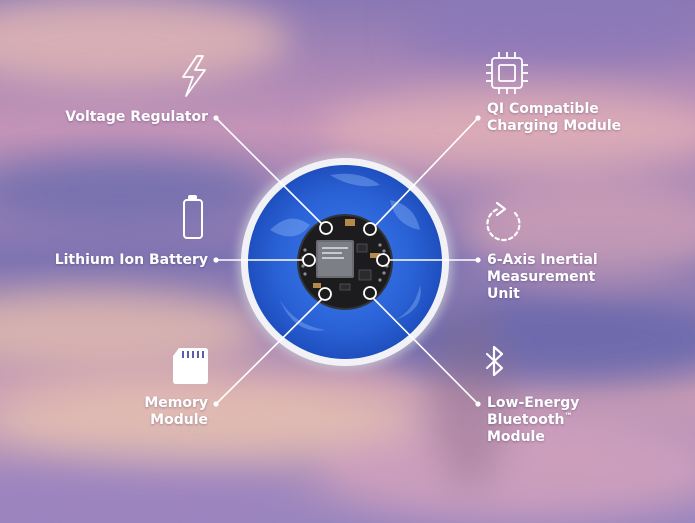 The width and height of the screenshot is (695, 523). I want to click on connector-voltage-regulator, so click(271, 173).